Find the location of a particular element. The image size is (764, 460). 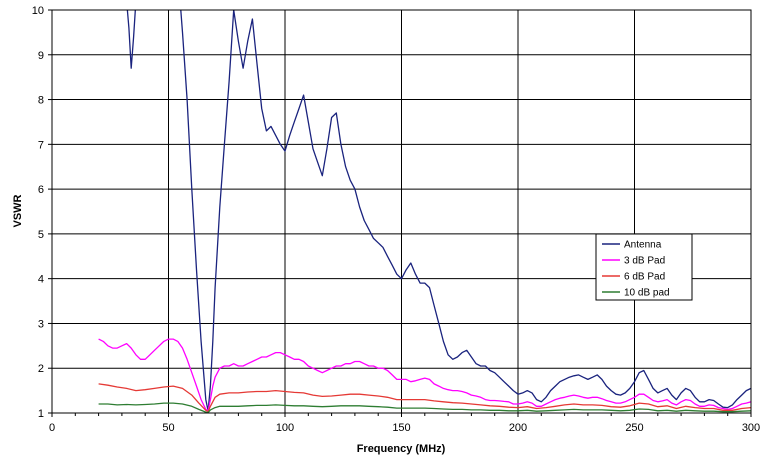

y-tick-label: 3 is located at coordinates (41, 324).